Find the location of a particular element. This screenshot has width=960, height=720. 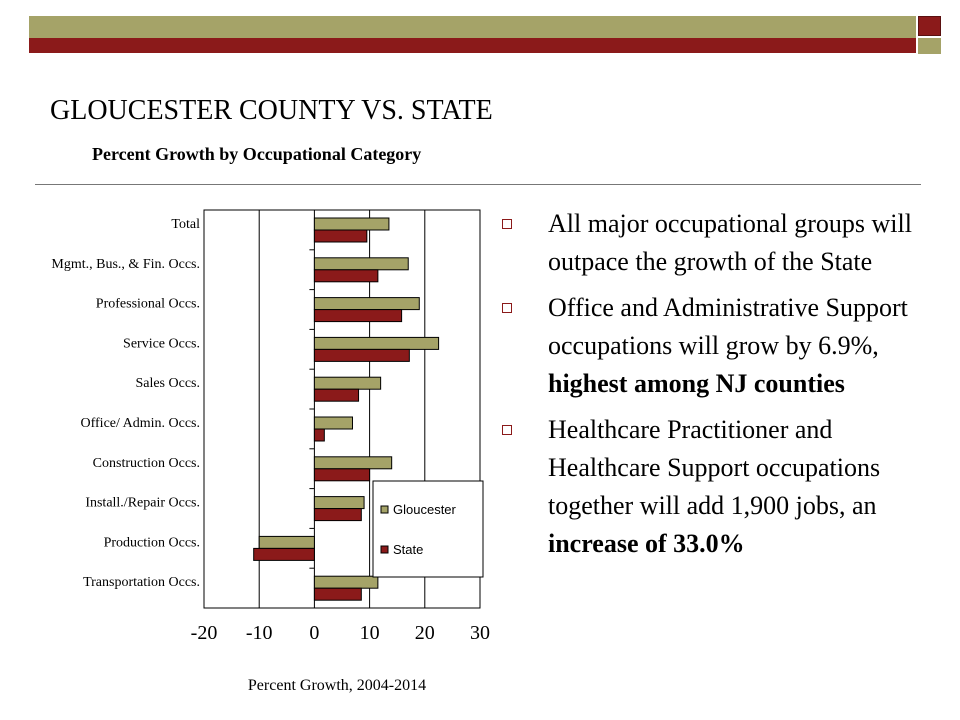

x-tick-label: 30 is located at coordinates (480, 633).